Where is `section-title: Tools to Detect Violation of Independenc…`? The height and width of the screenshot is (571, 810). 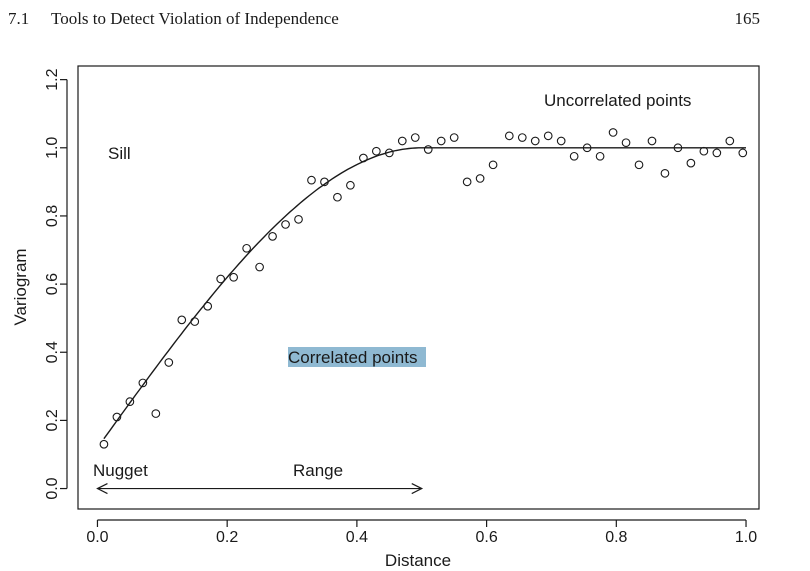 section-title: Tools to Detect Violation of Independenc… is located at coordinates (195, 18).